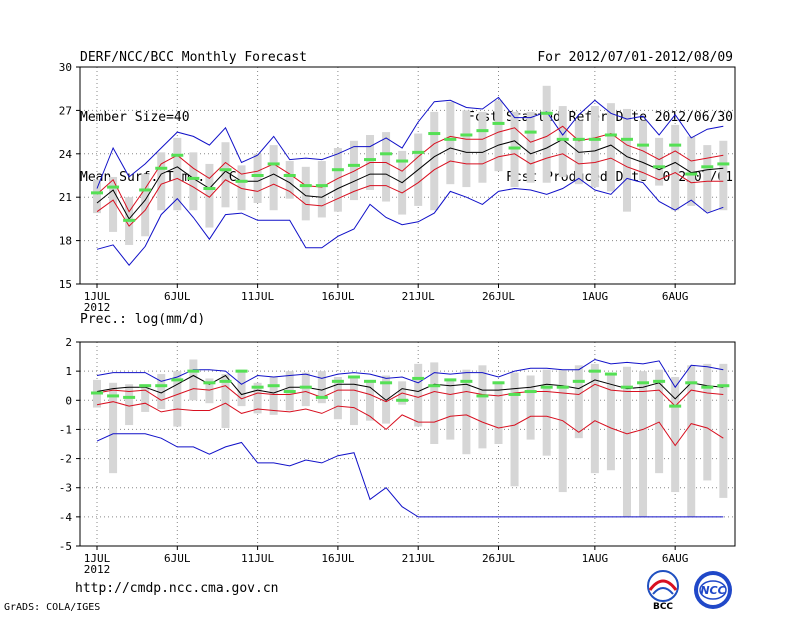  Describe the element at coordinates (65, 241) in the screenshot. I see `y-tick-label: 18` at that location.